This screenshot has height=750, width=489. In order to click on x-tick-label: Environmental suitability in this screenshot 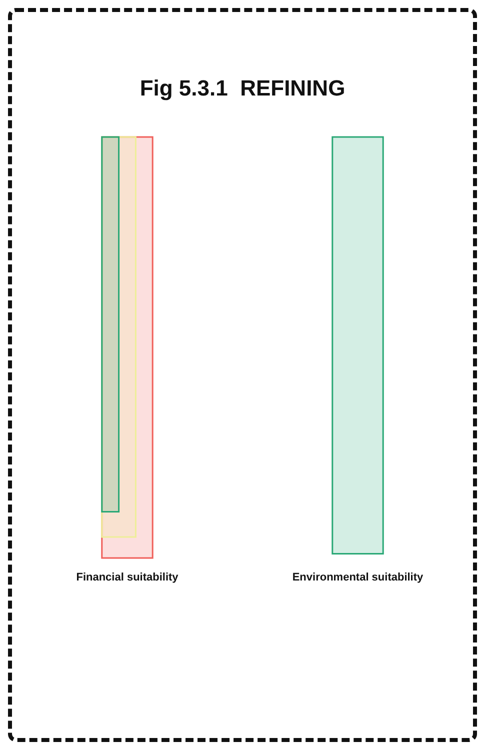, I will do `click(358, 578)`.